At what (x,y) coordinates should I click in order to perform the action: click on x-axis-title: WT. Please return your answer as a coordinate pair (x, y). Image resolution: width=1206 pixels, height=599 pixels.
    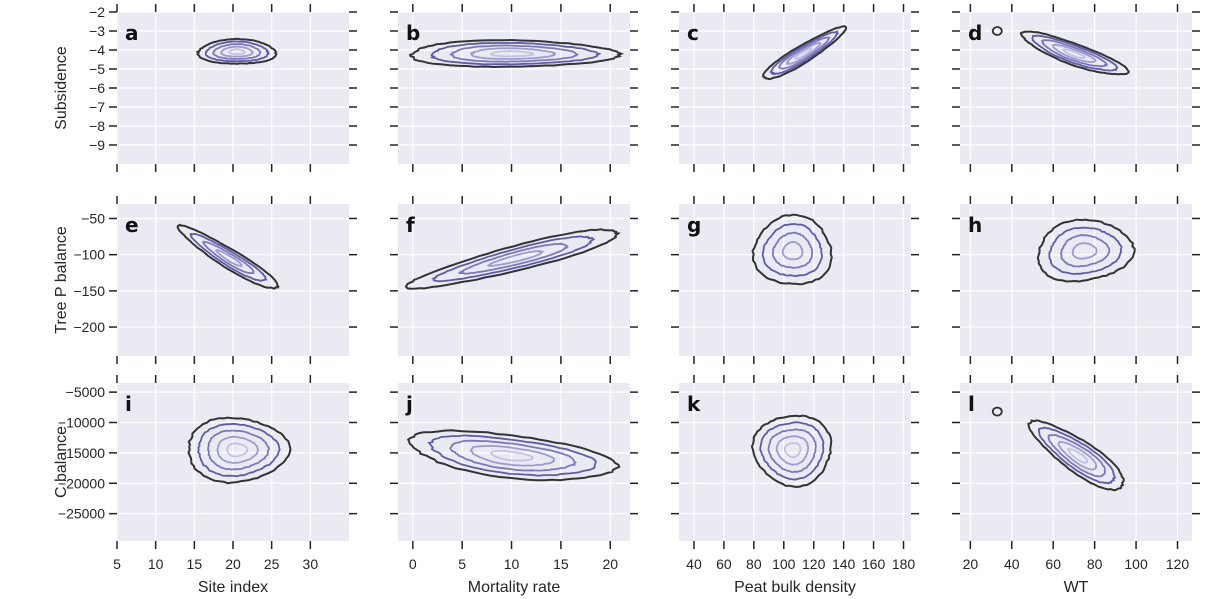
    Looking at the image, I should click on (1076, 587).